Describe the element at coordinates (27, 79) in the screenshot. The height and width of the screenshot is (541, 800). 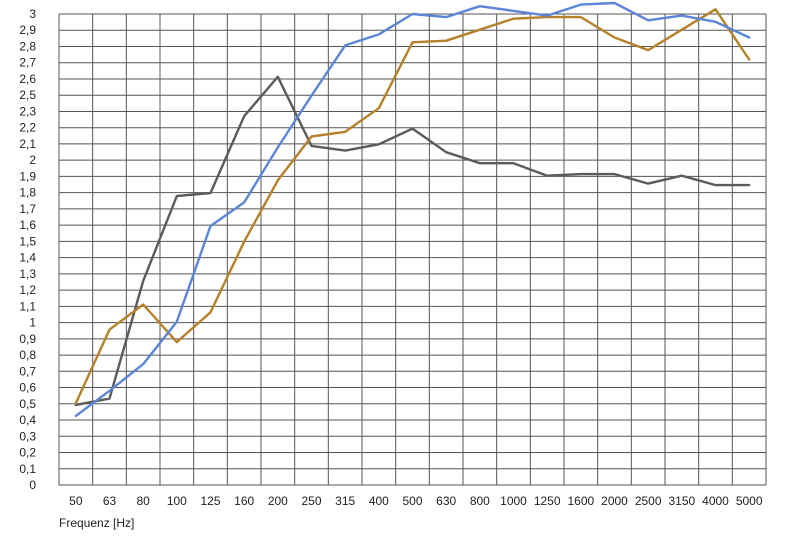
I see `y-tick-label: 2,6` at that location.